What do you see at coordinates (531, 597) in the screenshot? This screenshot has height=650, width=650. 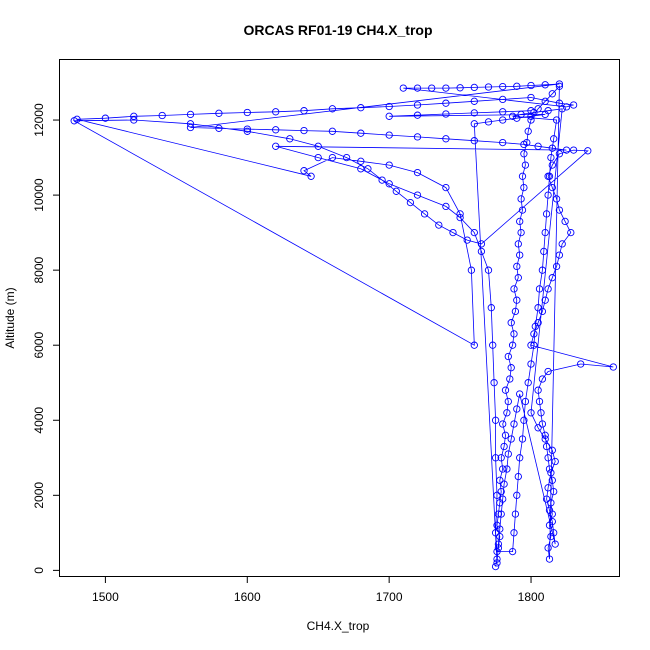 I see `x-tick-label: 1800` at bounding box center [531, 597].